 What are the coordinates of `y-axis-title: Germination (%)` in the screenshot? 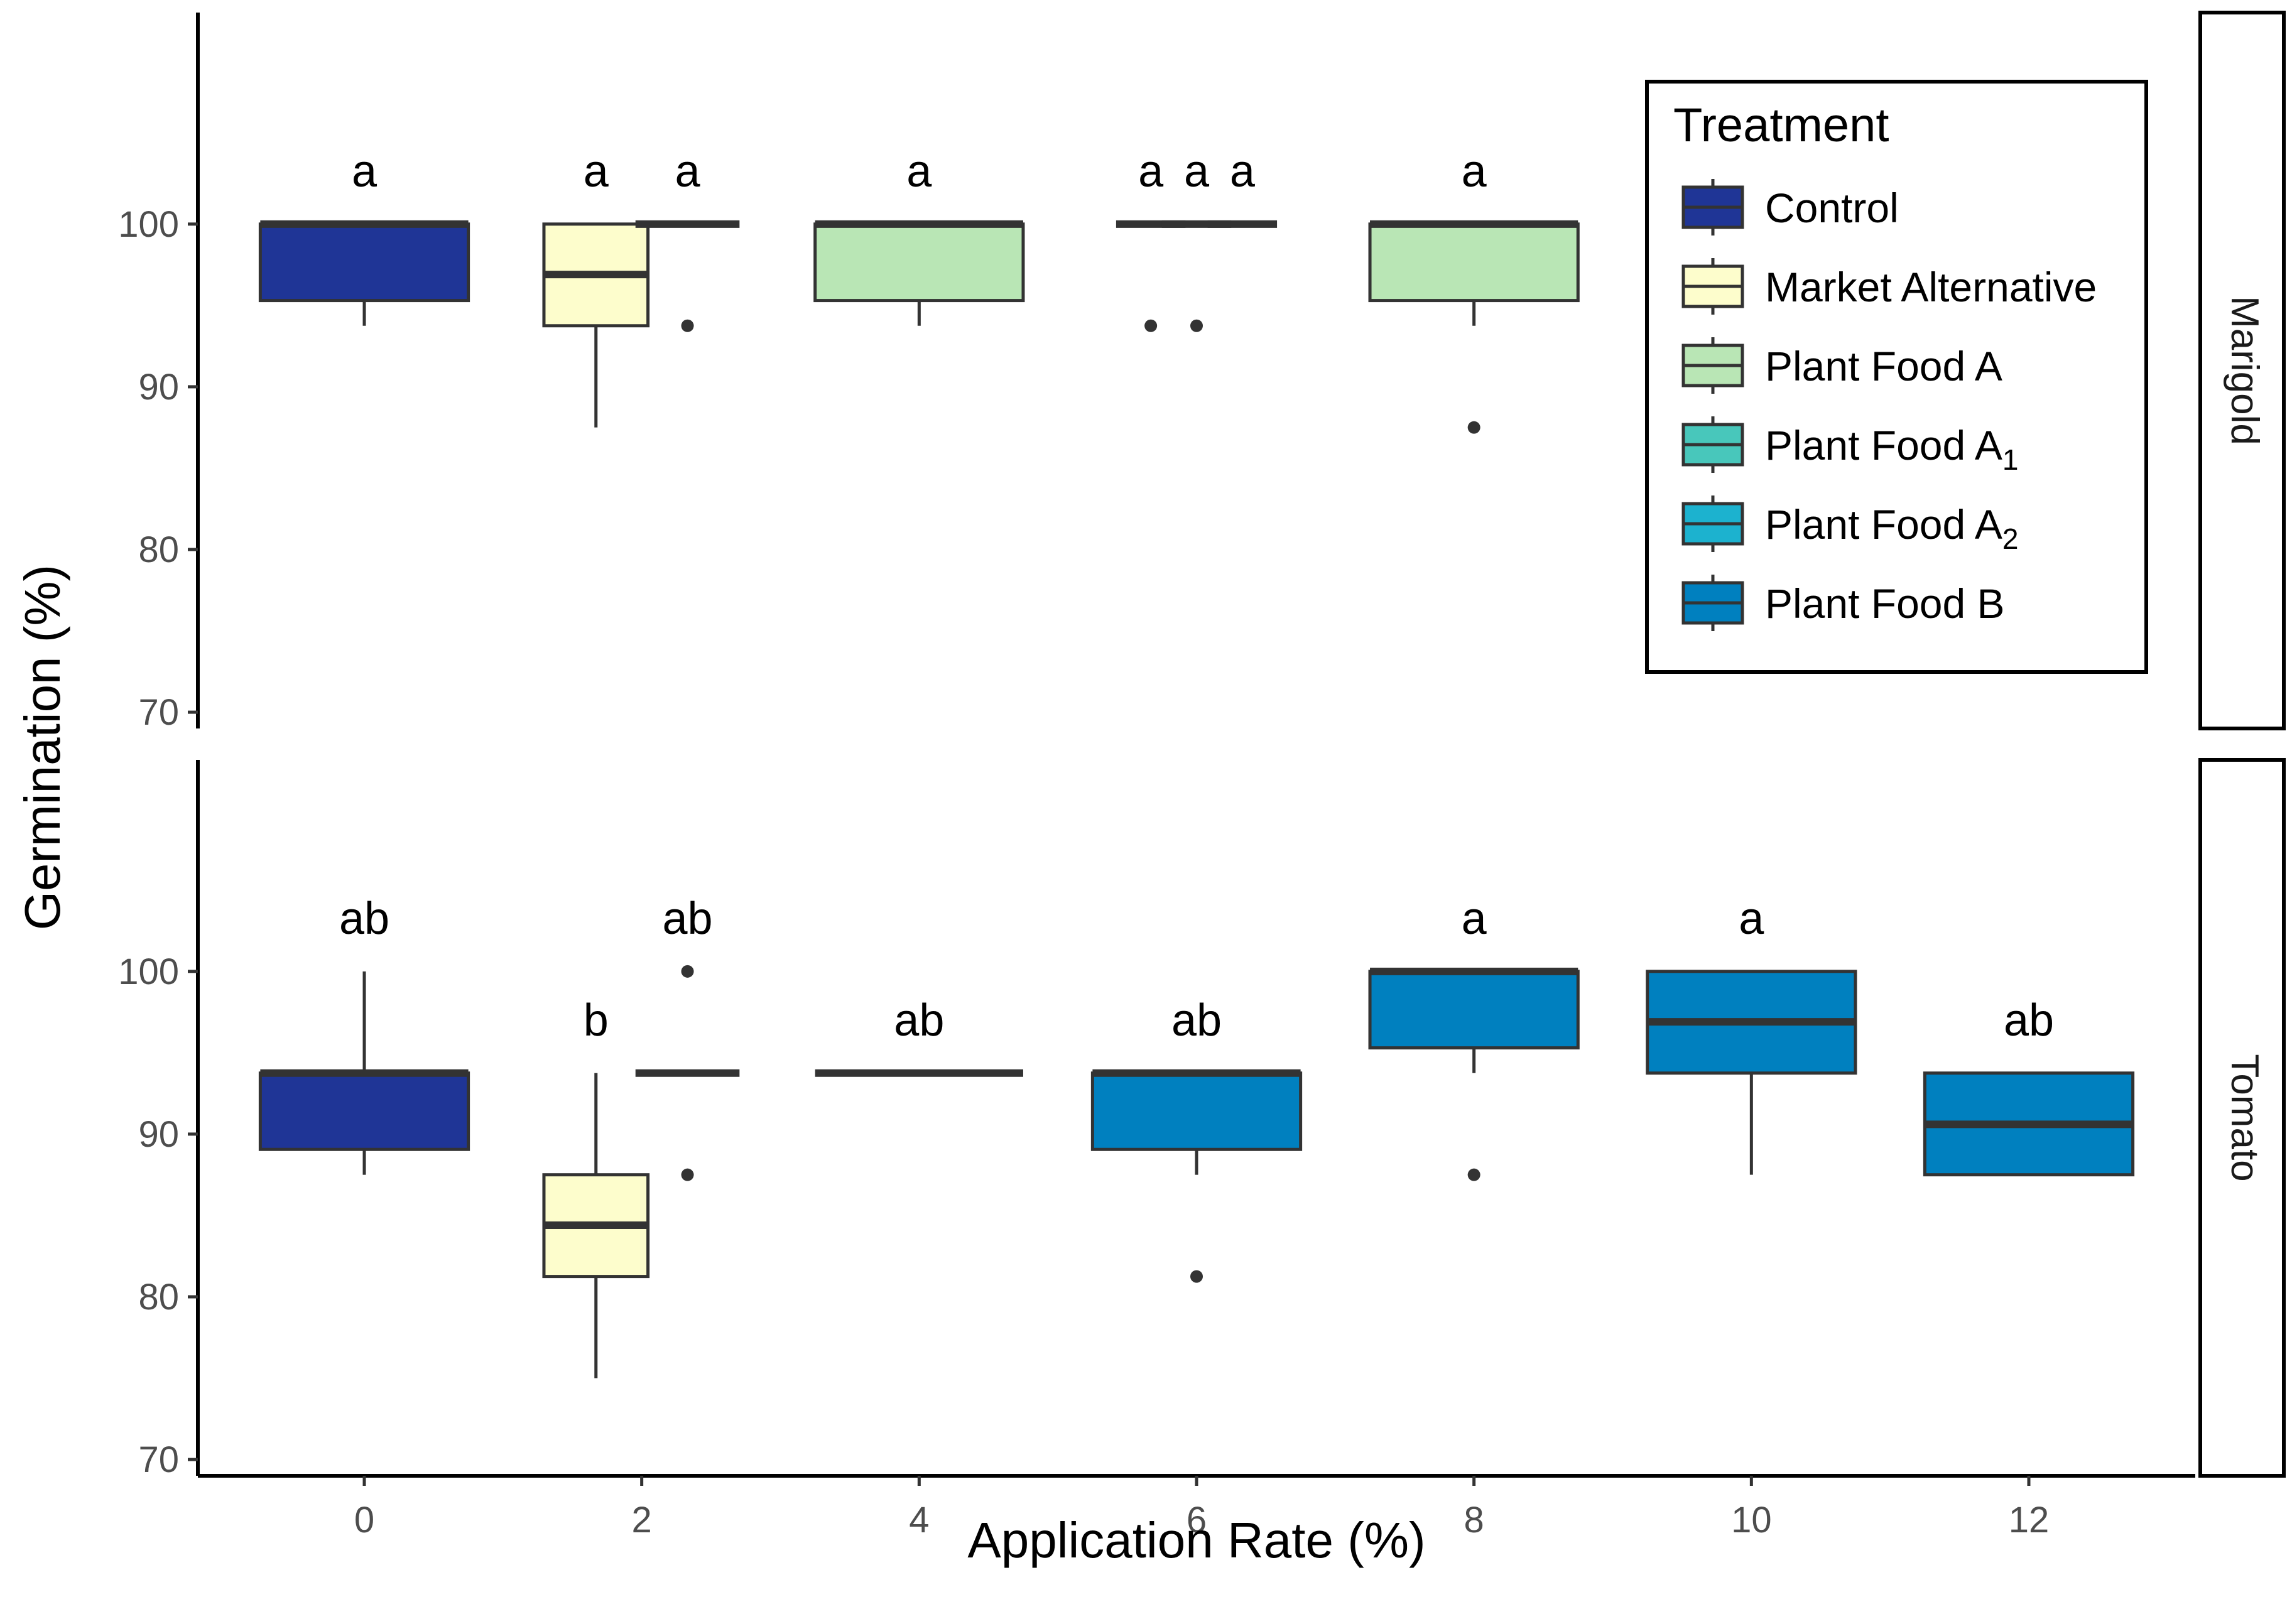 It's located at (42, 747).